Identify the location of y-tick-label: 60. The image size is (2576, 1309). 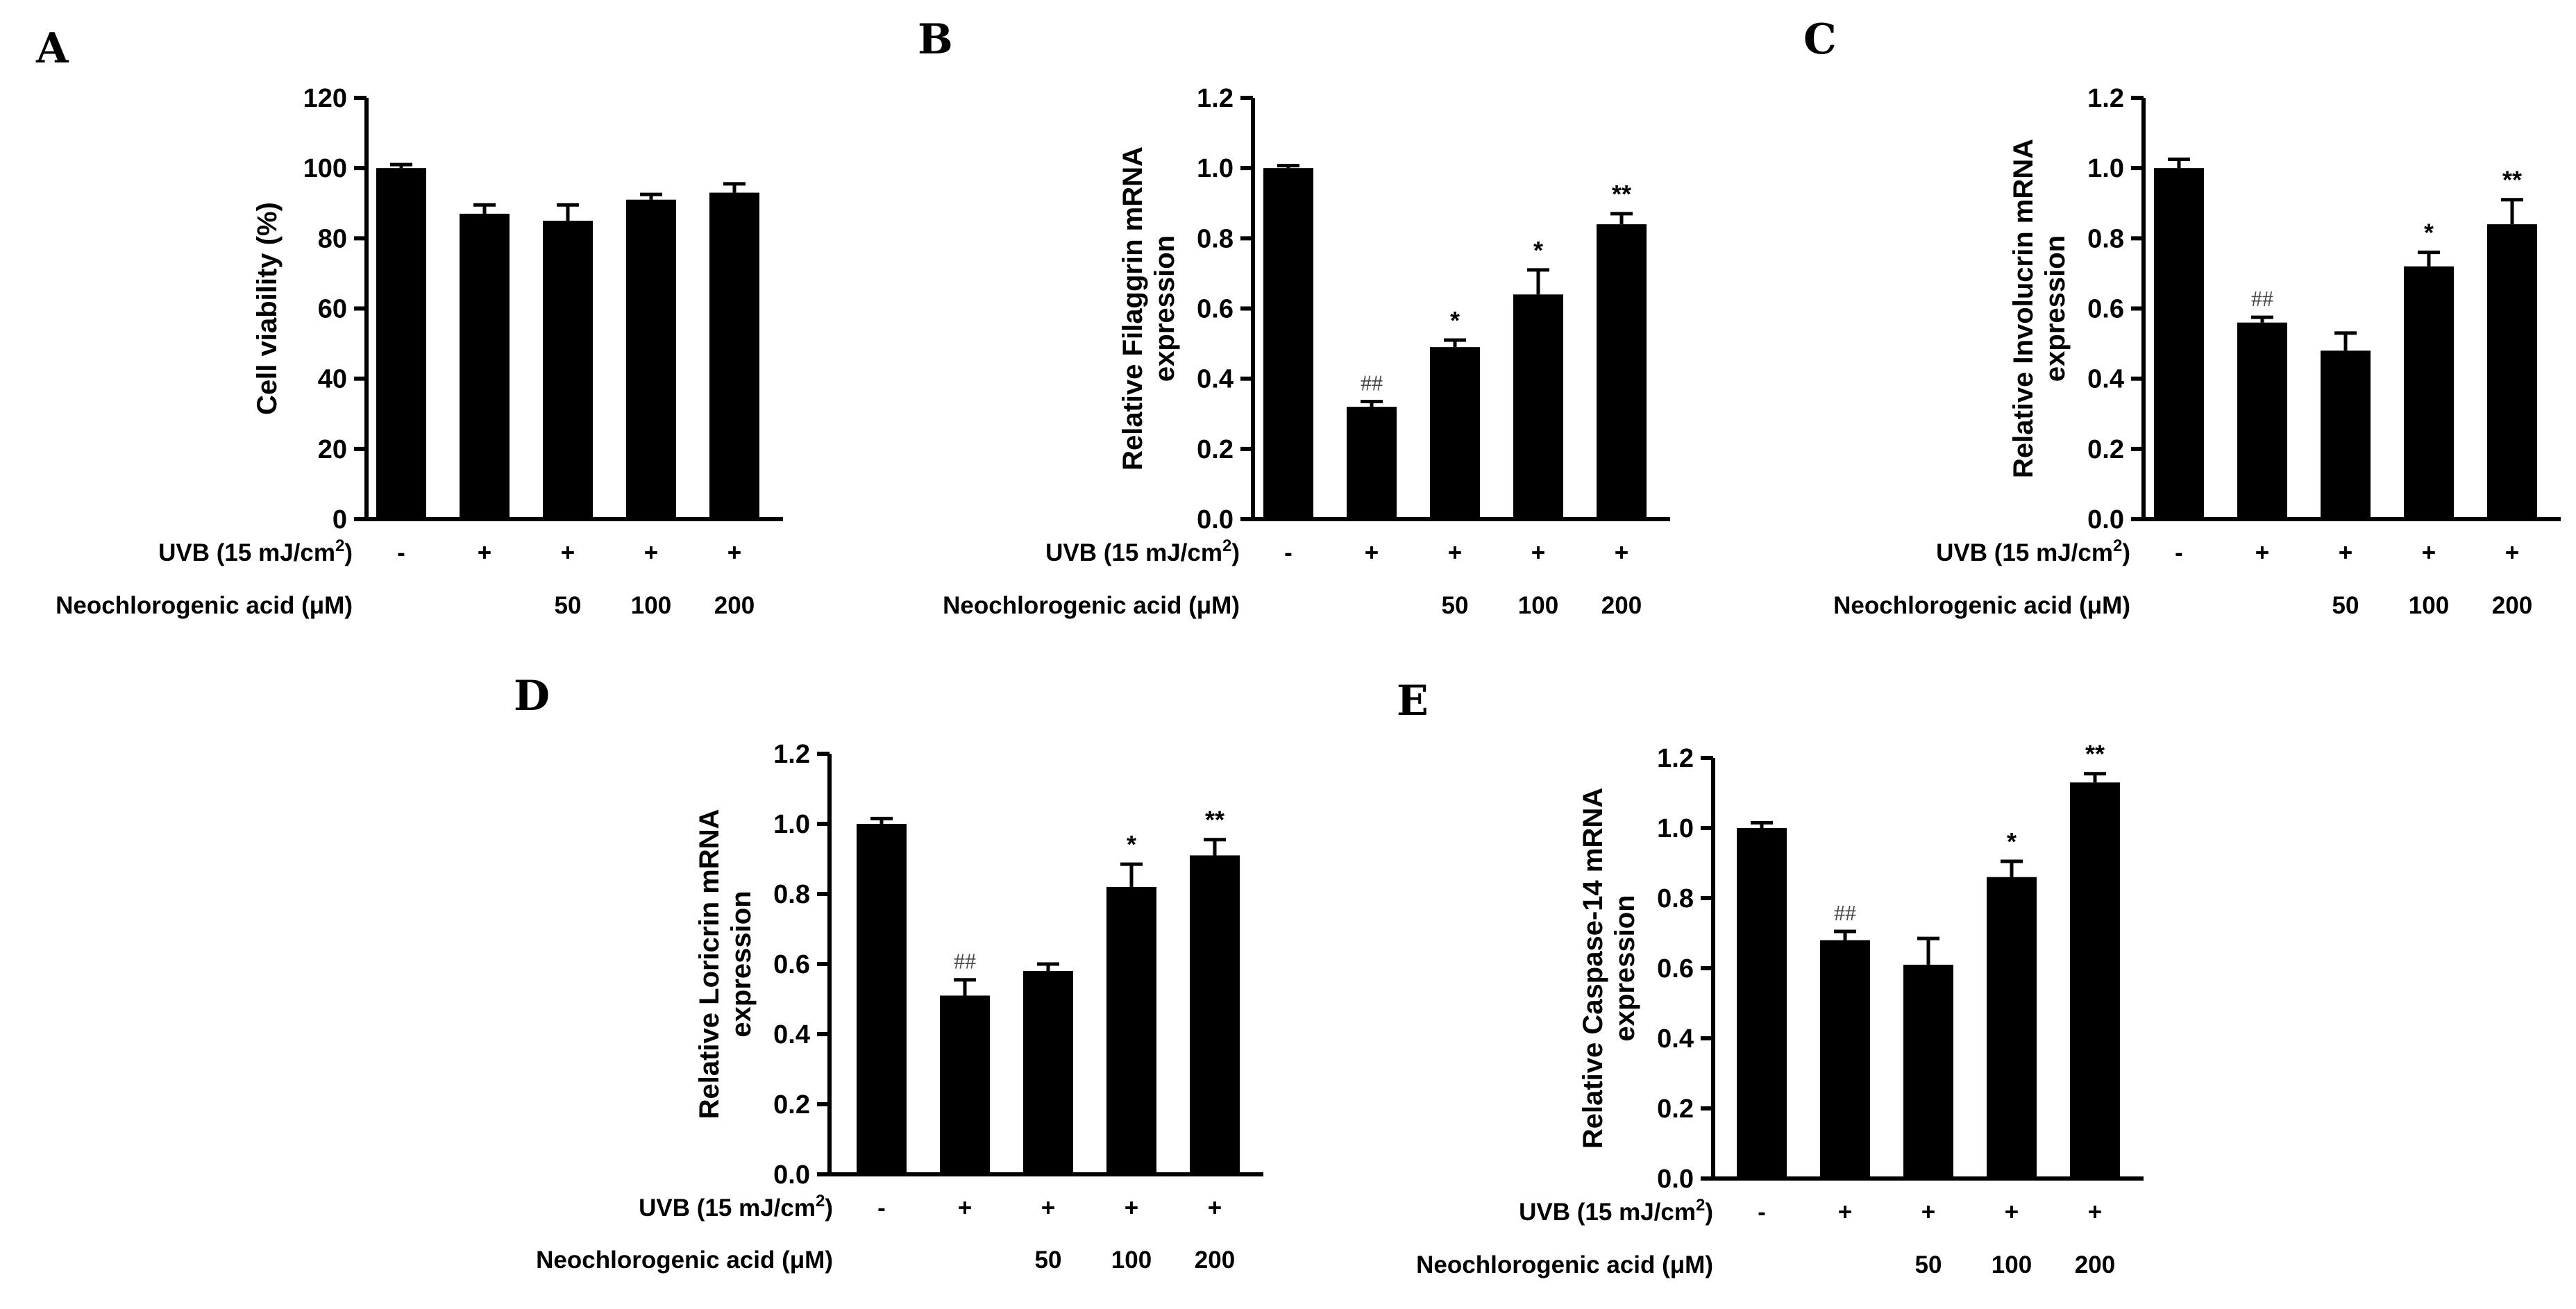
(332, 309).